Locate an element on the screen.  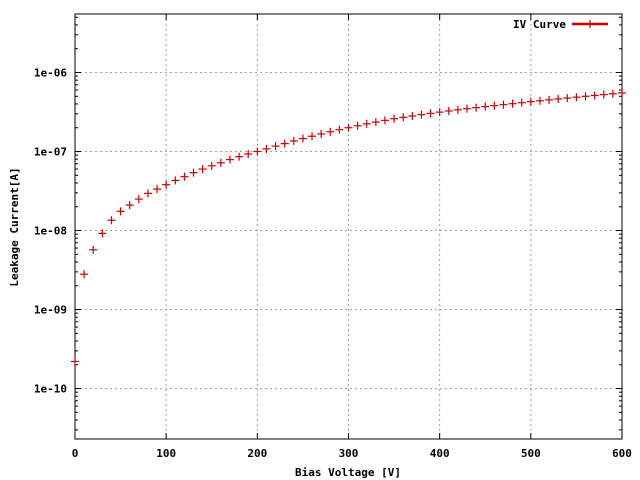
y-tick-label: 1e-07 is located at coordinates (50, 152).